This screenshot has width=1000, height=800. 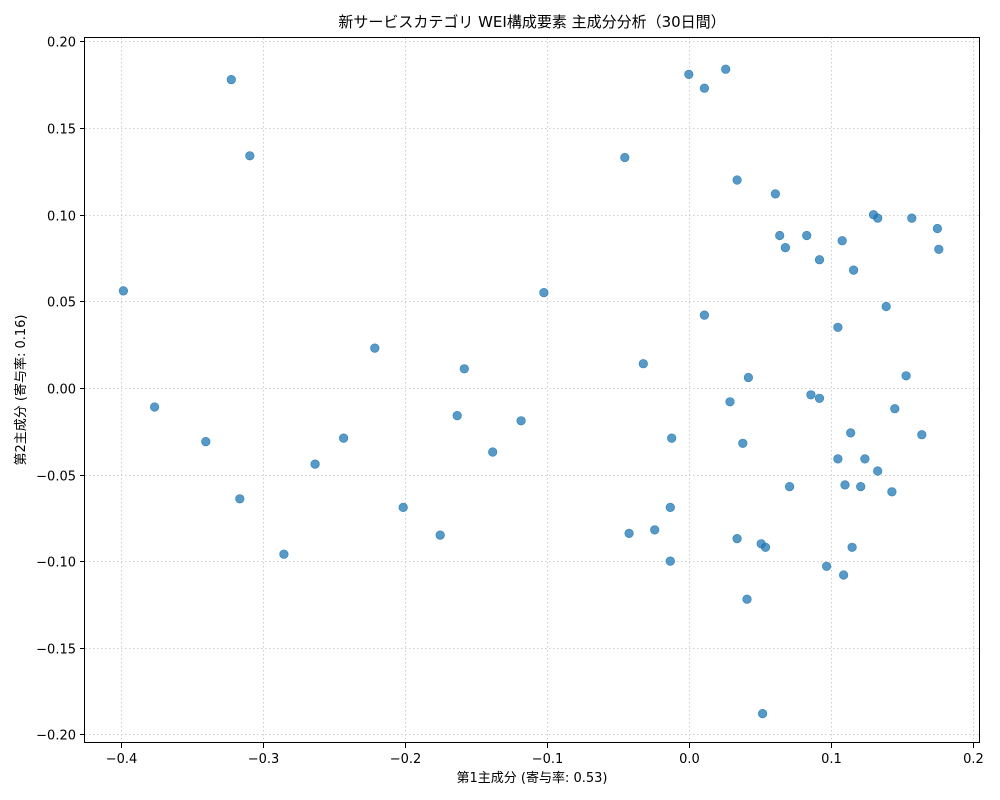 I want to click on chart-title: 新サービスカテゴリ WEI構成要素 主成分分析（30日間）, so click(x=531, y=22).